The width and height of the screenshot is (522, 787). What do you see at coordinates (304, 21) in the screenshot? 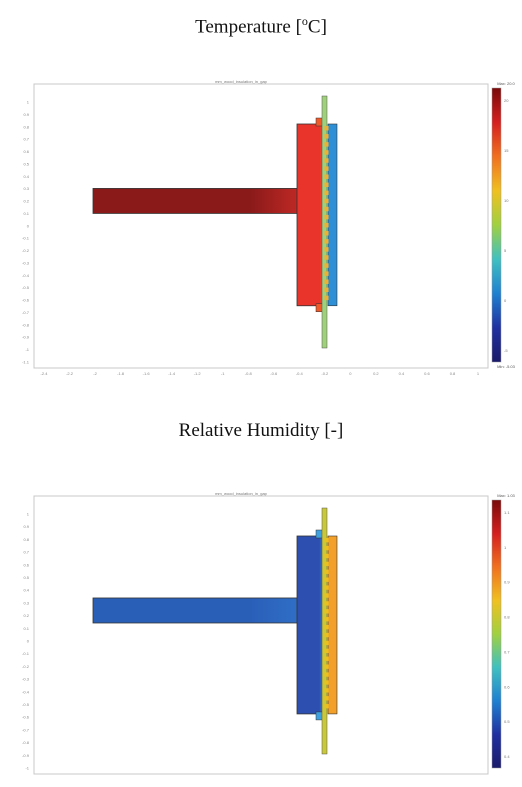
I see `degree-symbol: o` at bounding box center [304, 21].